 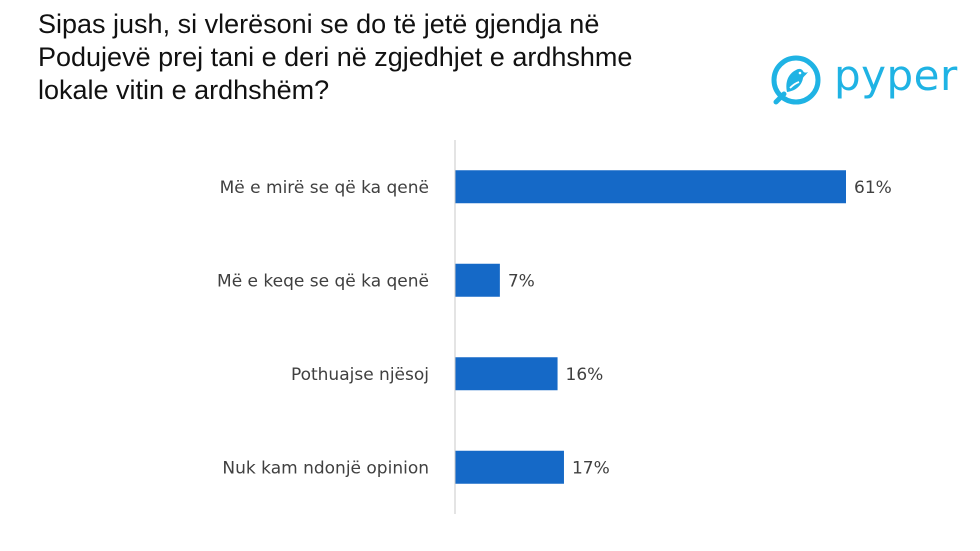 I want to click on brand-name: pyper, so click(x=896, y=75).